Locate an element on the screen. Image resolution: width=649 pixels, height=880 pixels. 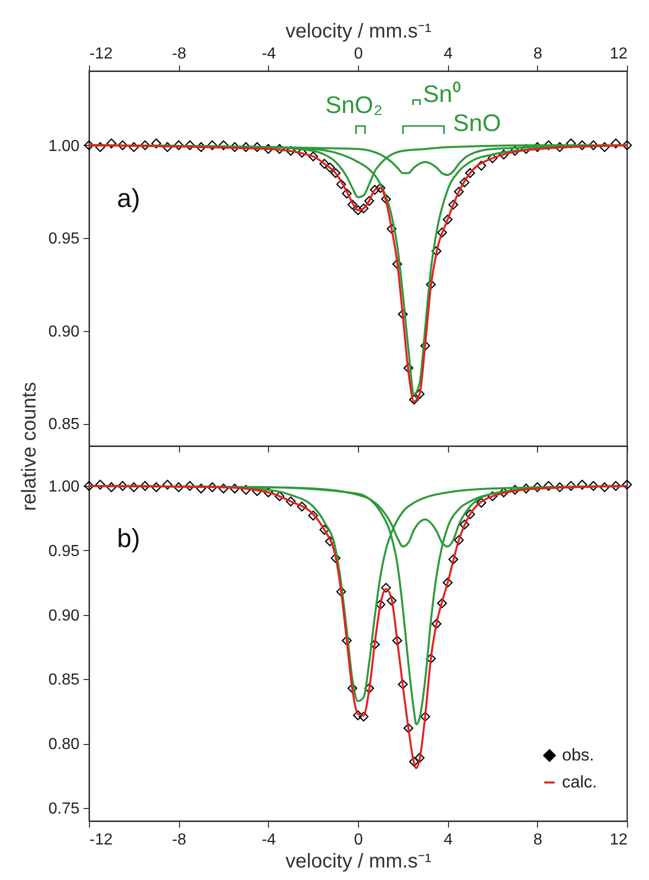
legend-label: calc. is located at coordinates (579, 782).